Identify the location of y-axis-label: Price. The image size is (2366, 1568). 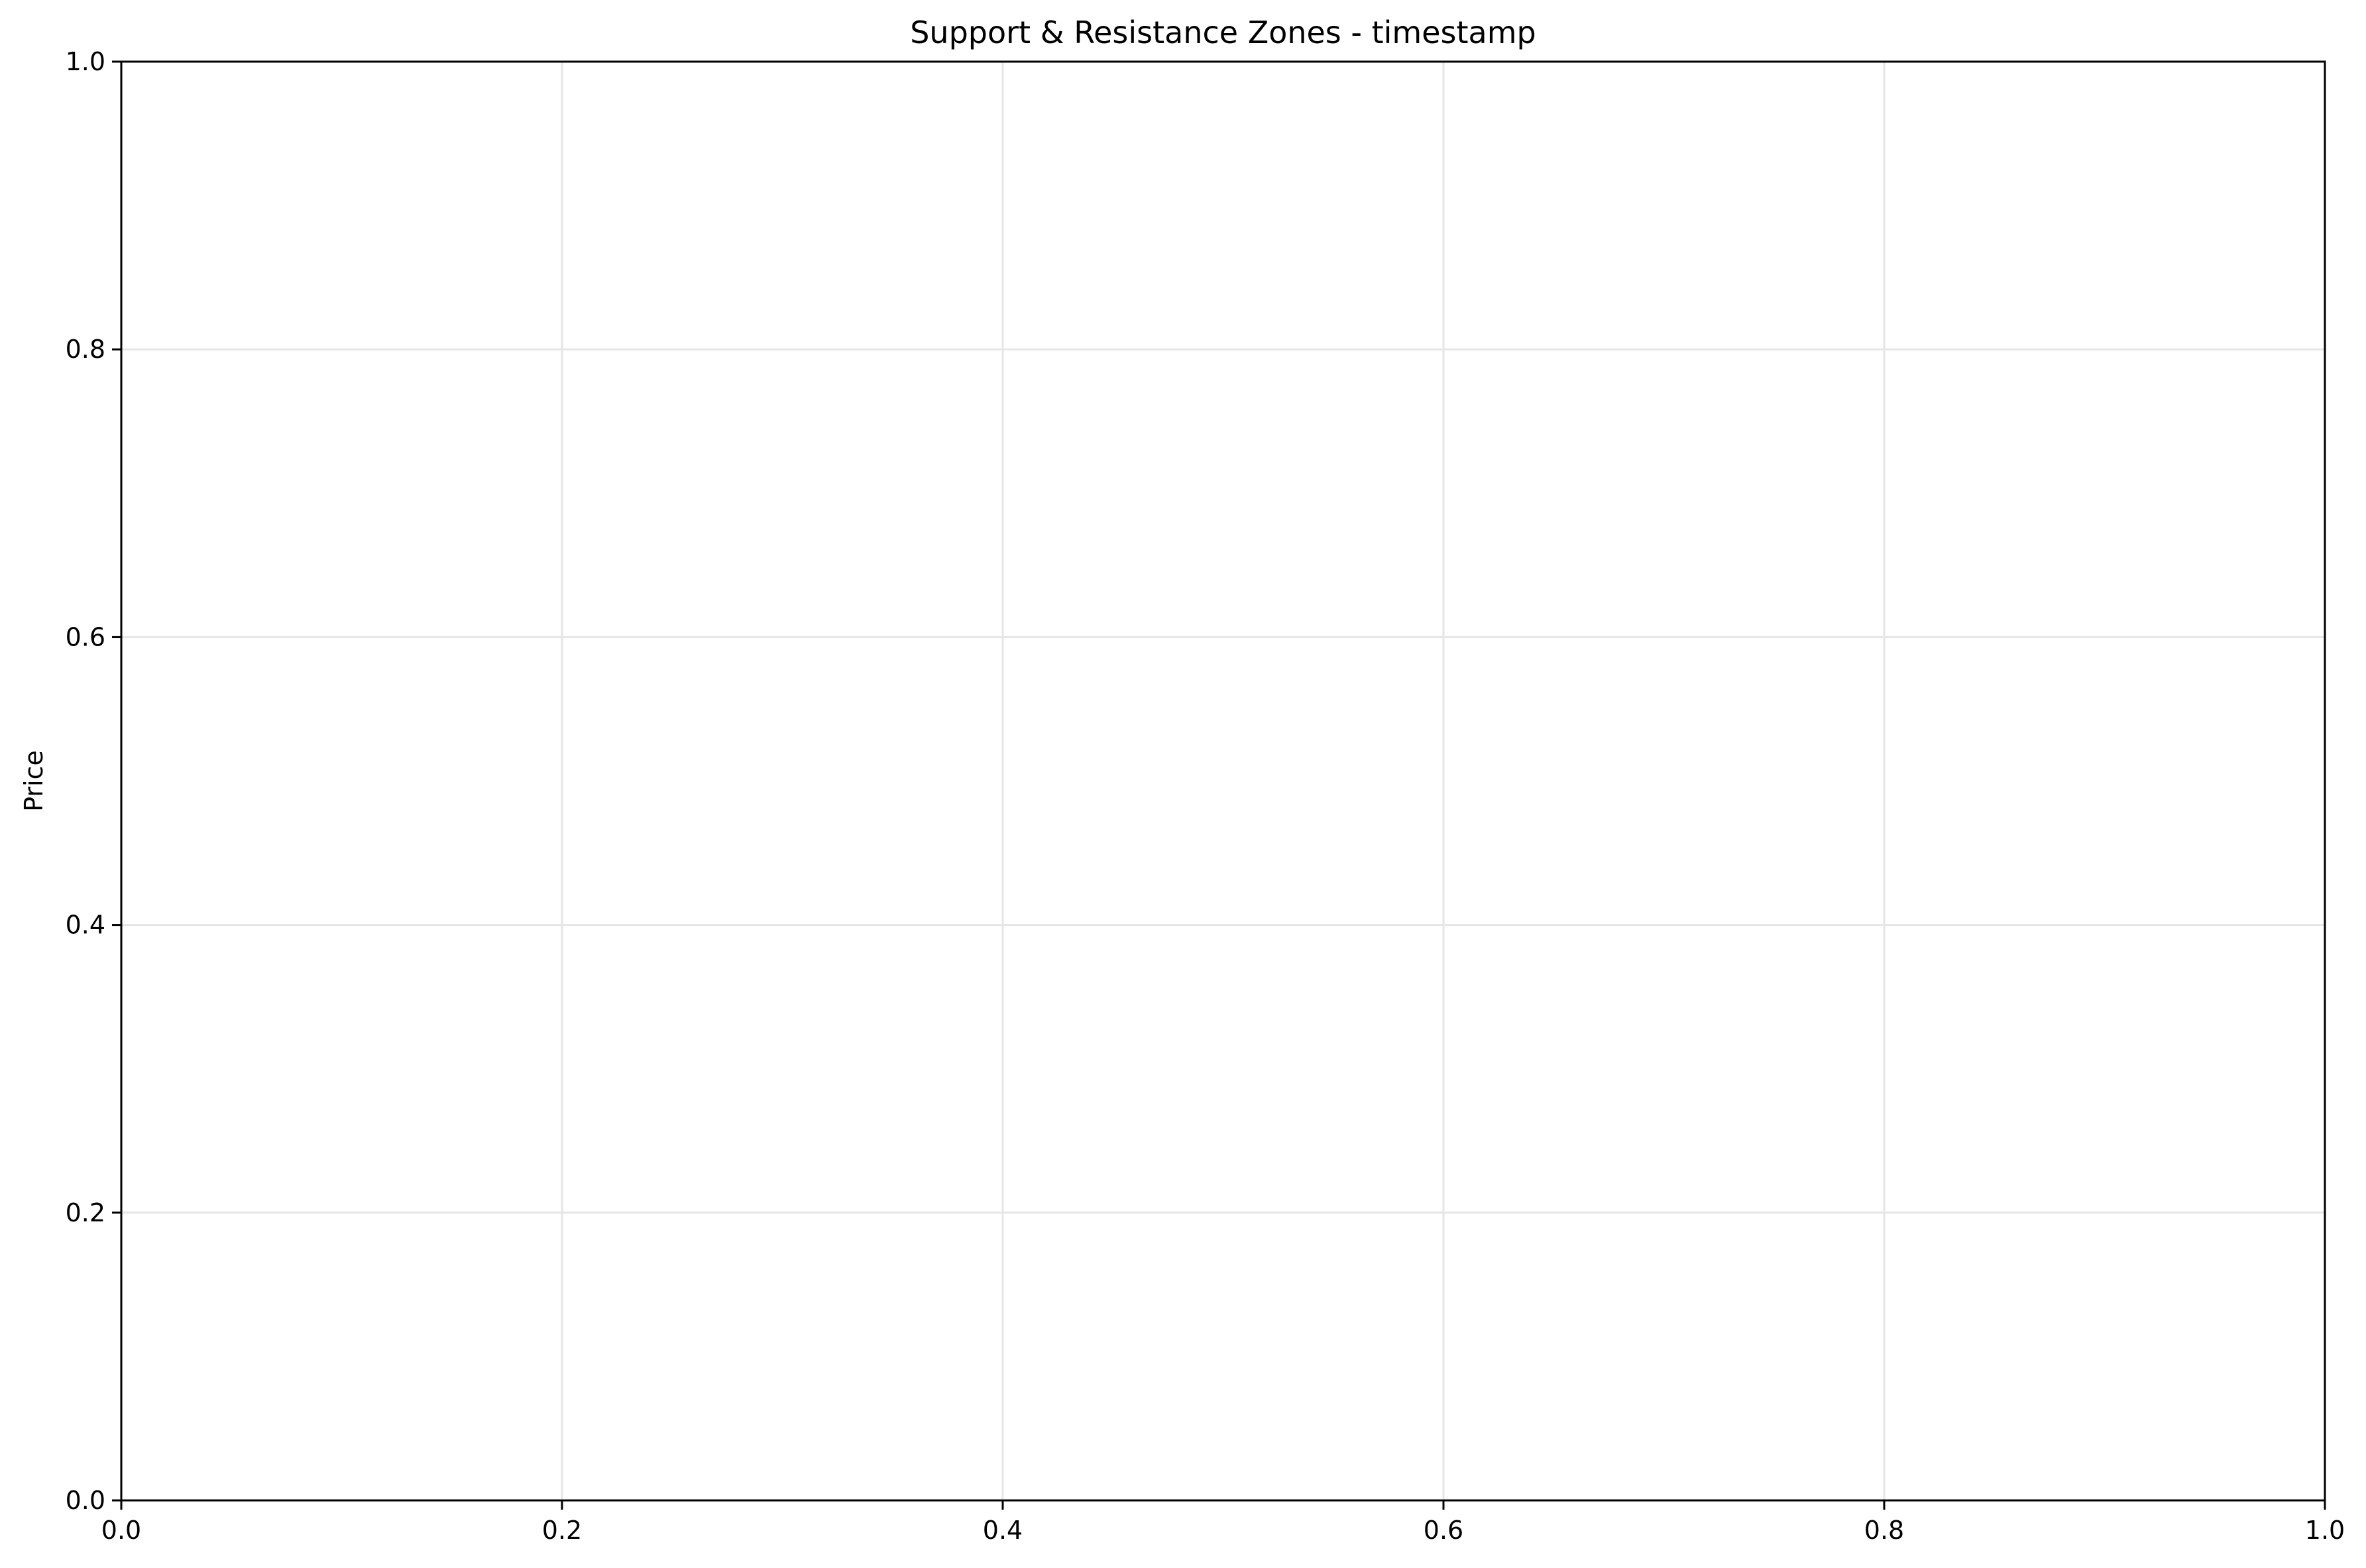
(33, 781).